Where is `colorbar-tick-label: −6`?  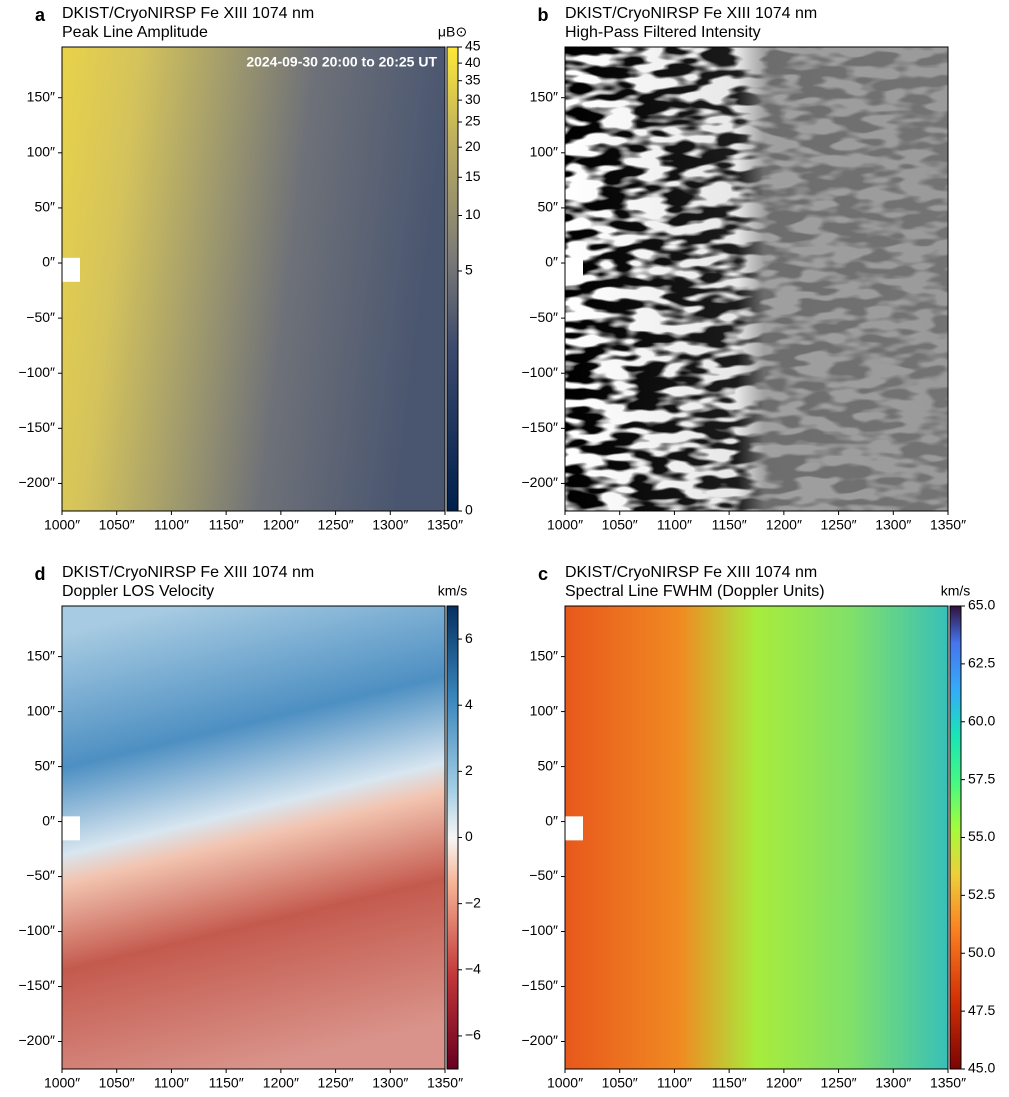
colorbar-tick-label: −6 is located at coordinates (473, 1035).